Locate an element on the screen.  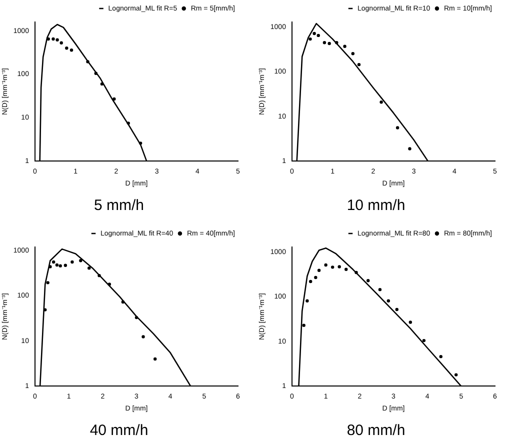
text: 5 mm/h is located at coordinates (119, 205).